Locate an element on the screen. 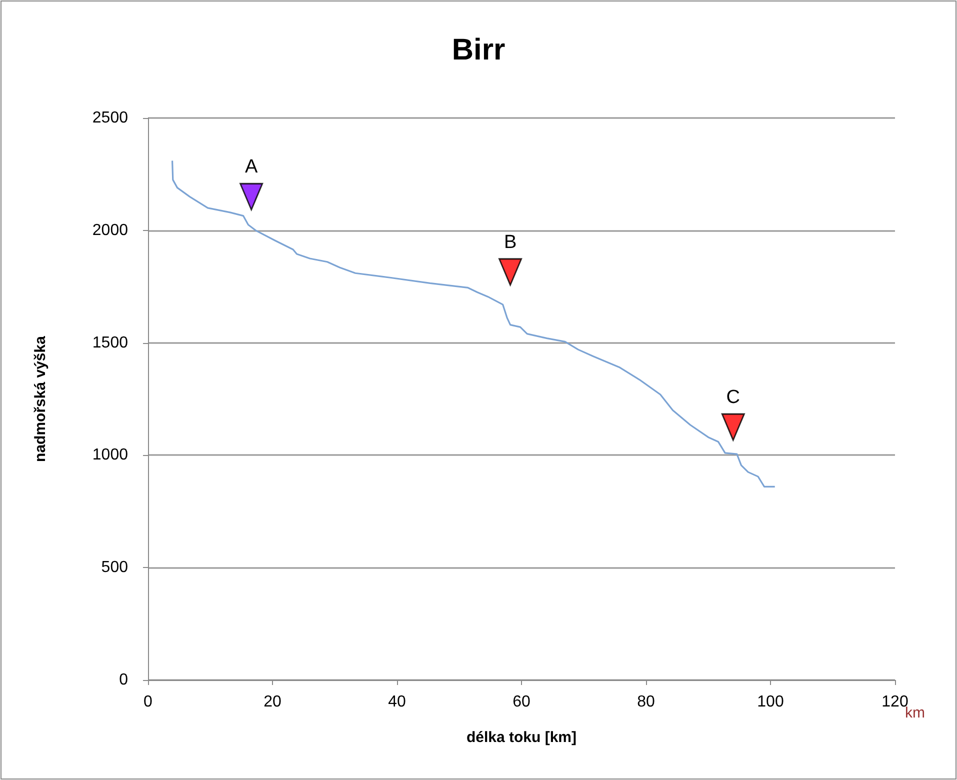 The image size is (957, 780). y-tick-label: 2000 is located at coordinates (110, 230).